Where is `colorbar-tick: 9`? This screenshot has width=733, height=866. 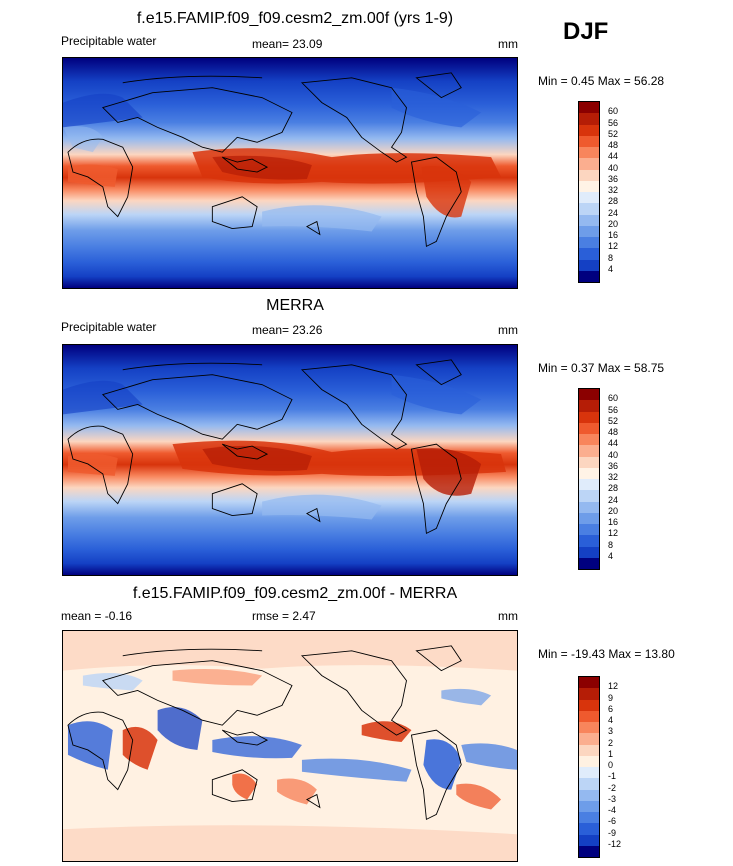 colorbar-tick: 9 is located at coordinates (611, 697).